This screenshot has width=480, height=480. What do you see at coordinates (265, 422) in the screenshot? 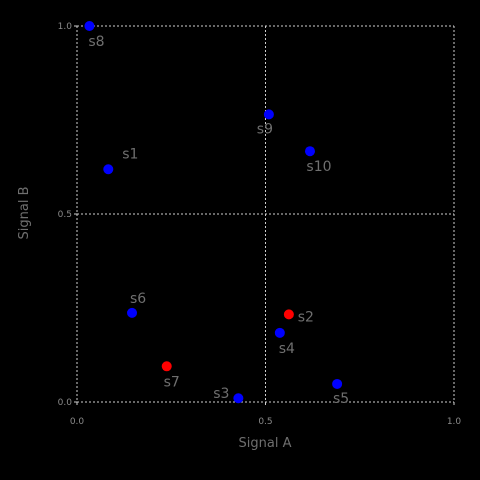
I see `x-tick-label: 0.5` at bounding box center [265, 422].